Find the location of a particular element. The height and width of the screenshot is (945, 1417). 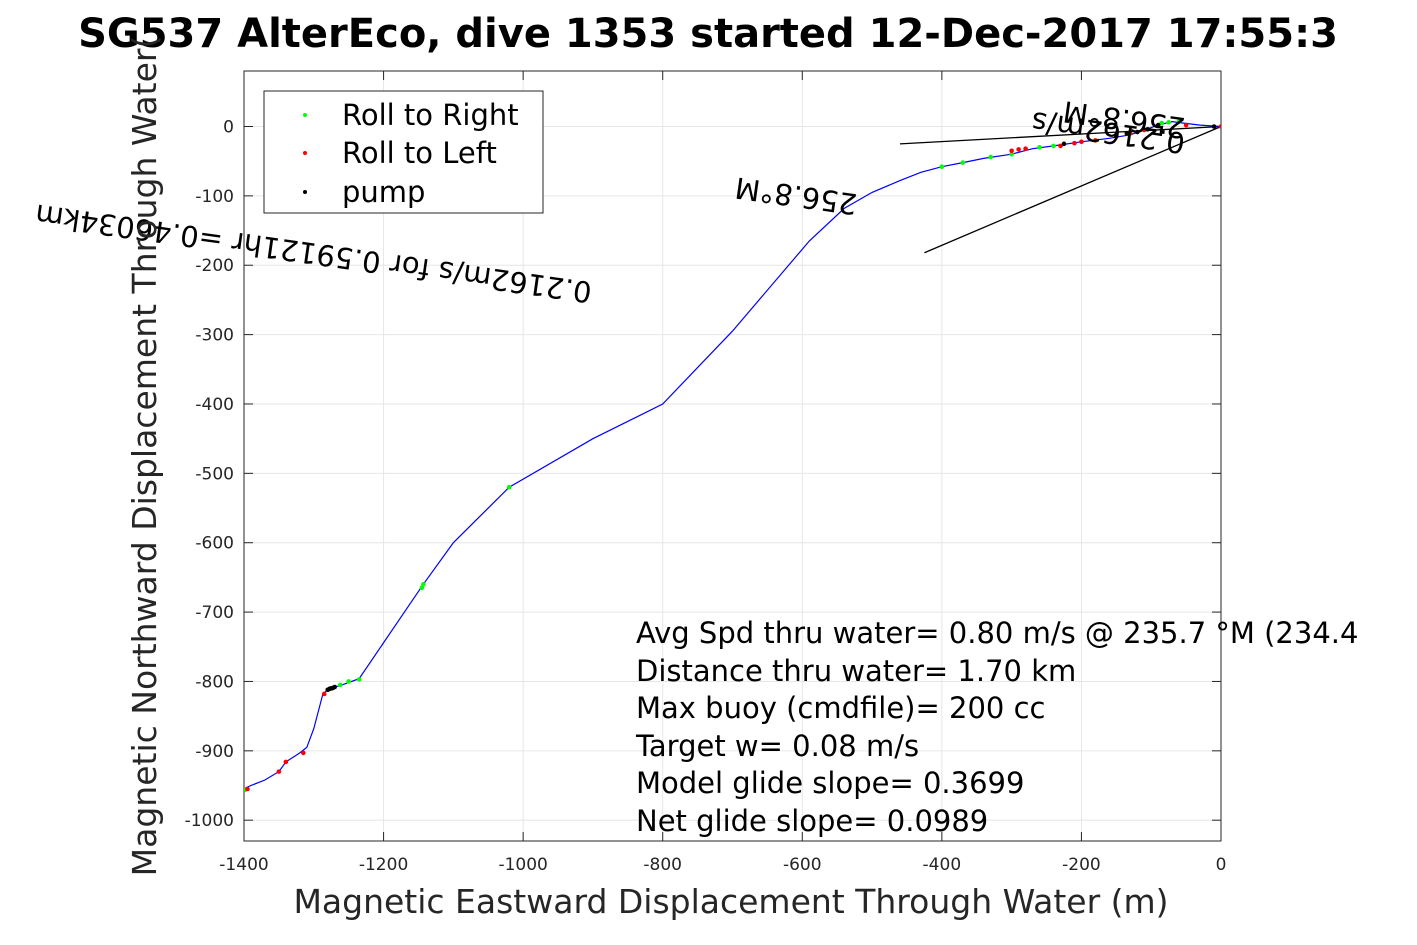

stats-line-net-glide: Net glide slope= 0.0989 is located at coordinates (812, 821).